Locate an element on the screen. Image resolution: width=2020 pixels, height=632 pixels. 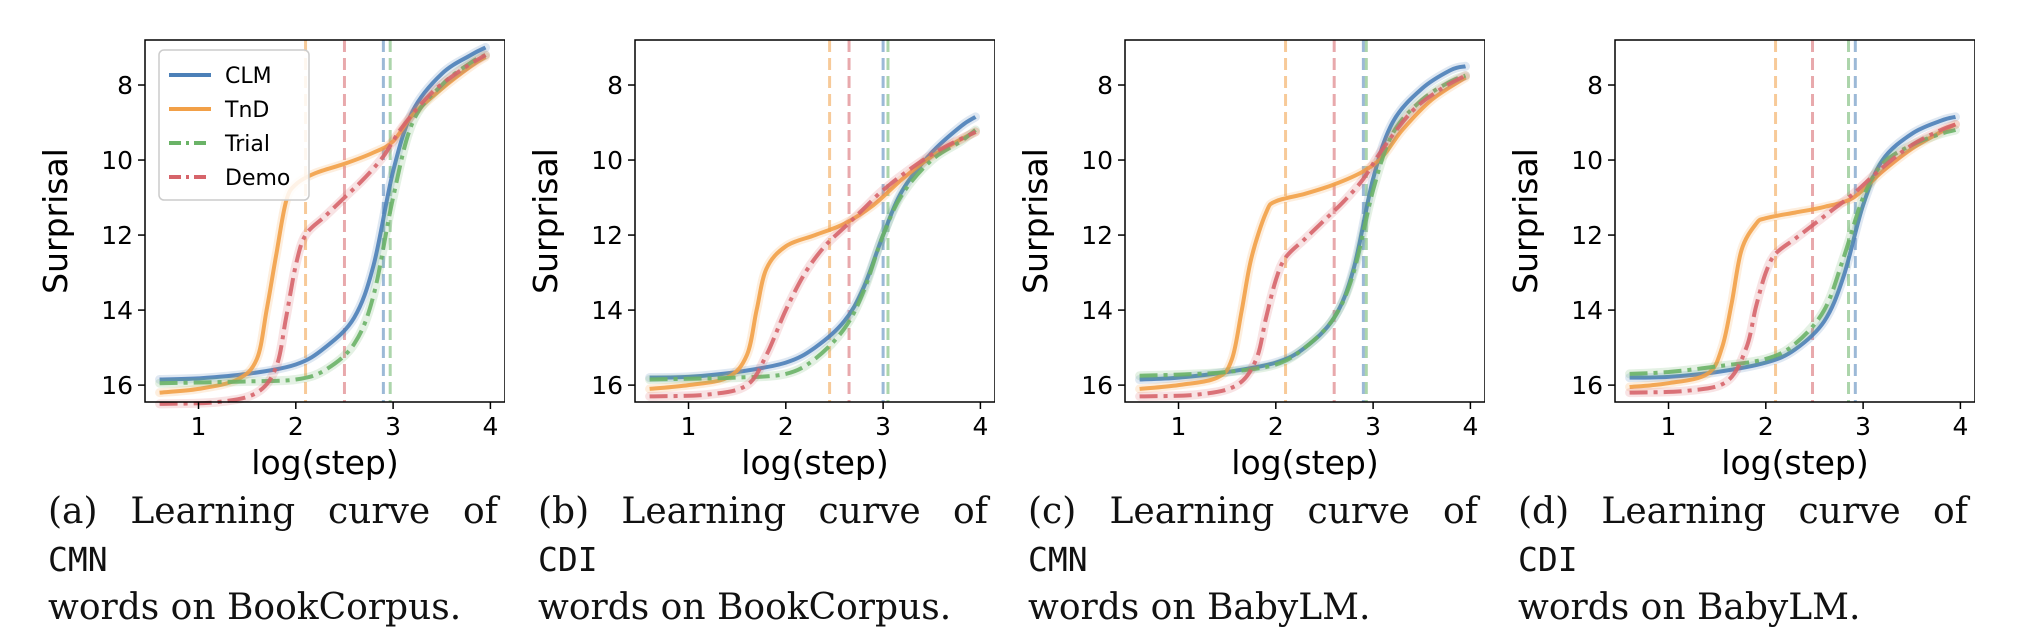
series-line-tnd is located at coordinates (1303, 233).